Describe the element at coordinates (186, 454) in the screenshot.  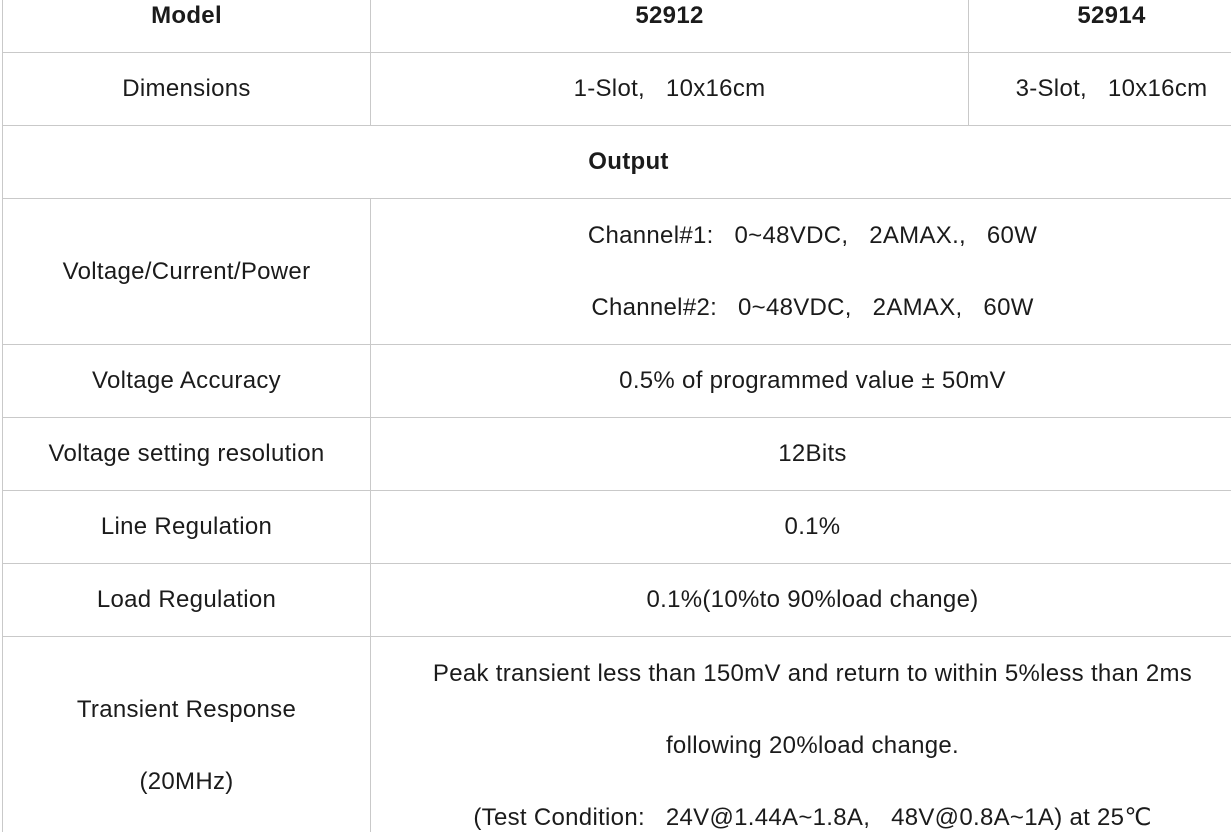
I see `cell-voltage-resolution-label: Voltage setting resolution` at that location.